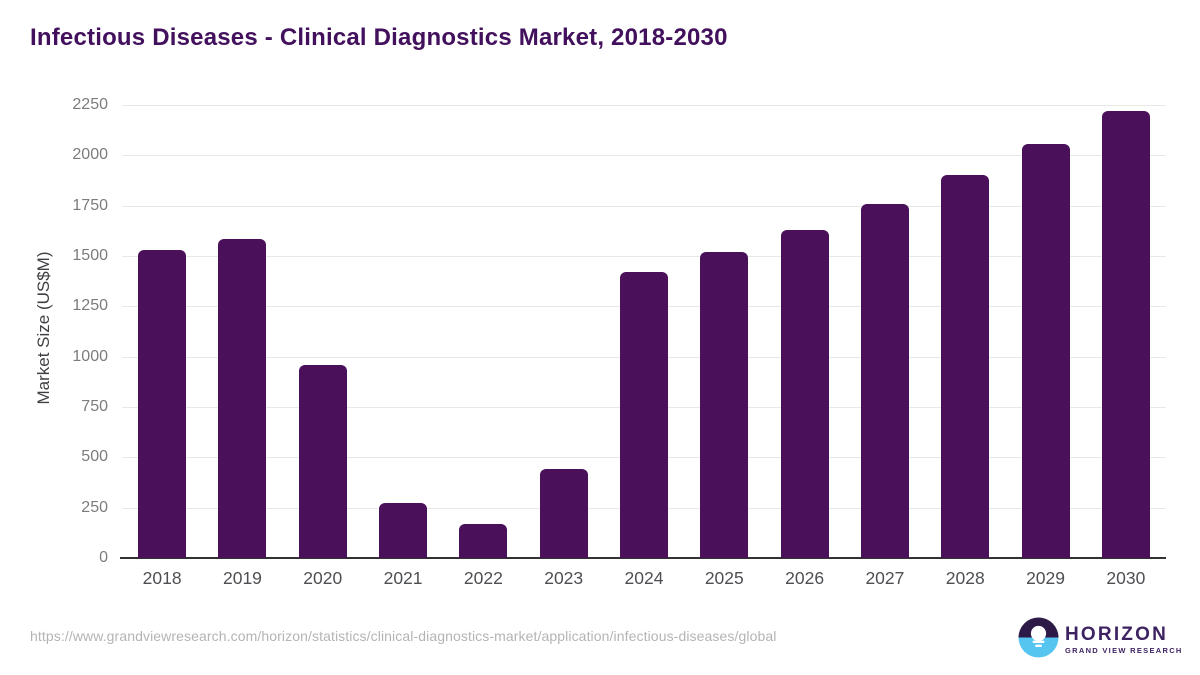 The height and width of the screenshot is (675, 1200). Describe the element at coordinates (644, 415) in the screenshot. I see `bar-2024` at that location.